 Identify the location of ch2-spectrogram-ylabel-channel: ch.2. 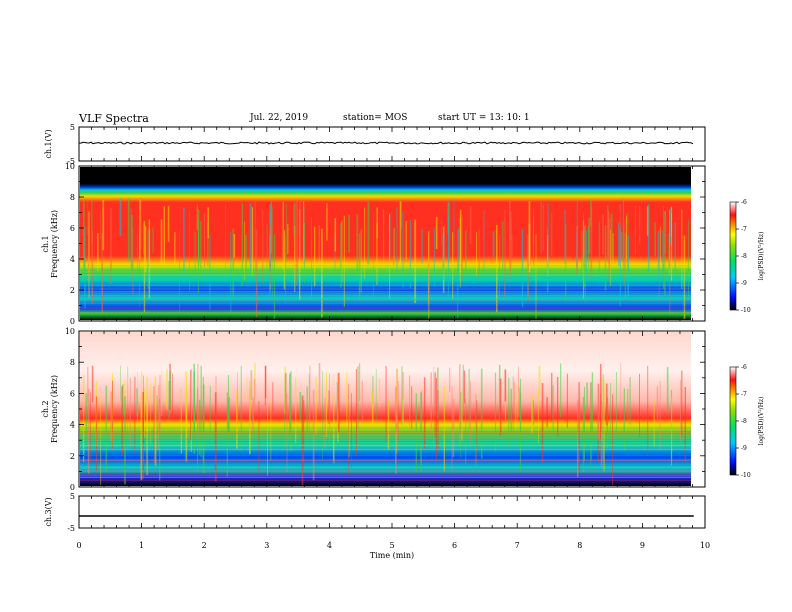
(45, 408).